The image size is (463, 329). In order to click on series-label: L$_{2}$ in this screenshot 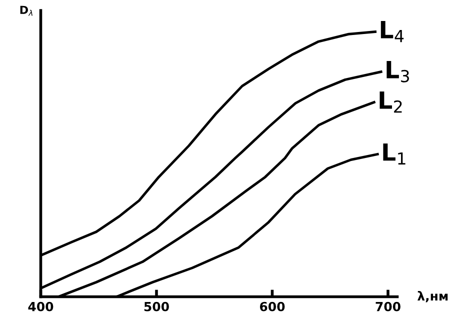, I will do `click(391, 102)`.